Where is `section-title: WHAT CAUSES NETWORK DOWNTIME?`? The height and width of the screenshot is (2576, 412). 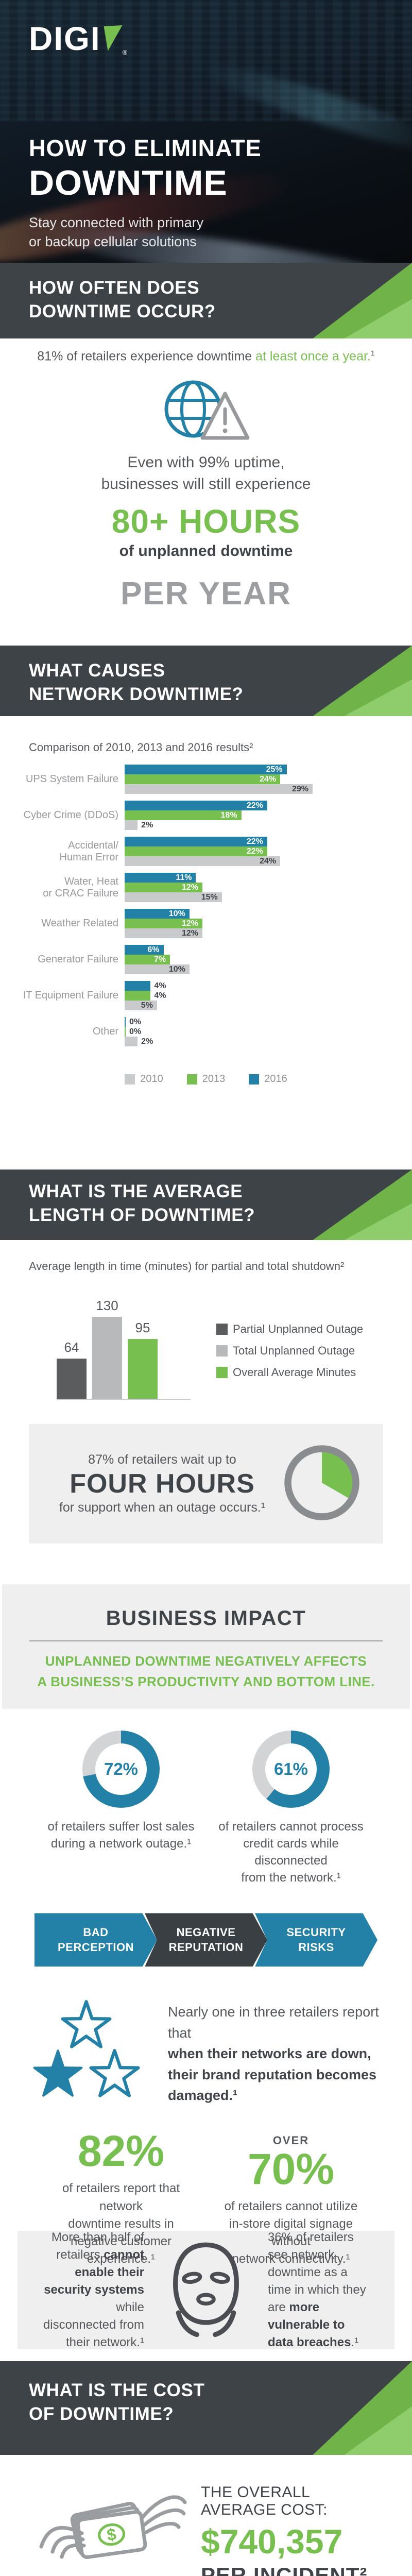 section-title: WHAT CAUSES NETWORK DOWNTIME? is located at coordinates (220, 682).